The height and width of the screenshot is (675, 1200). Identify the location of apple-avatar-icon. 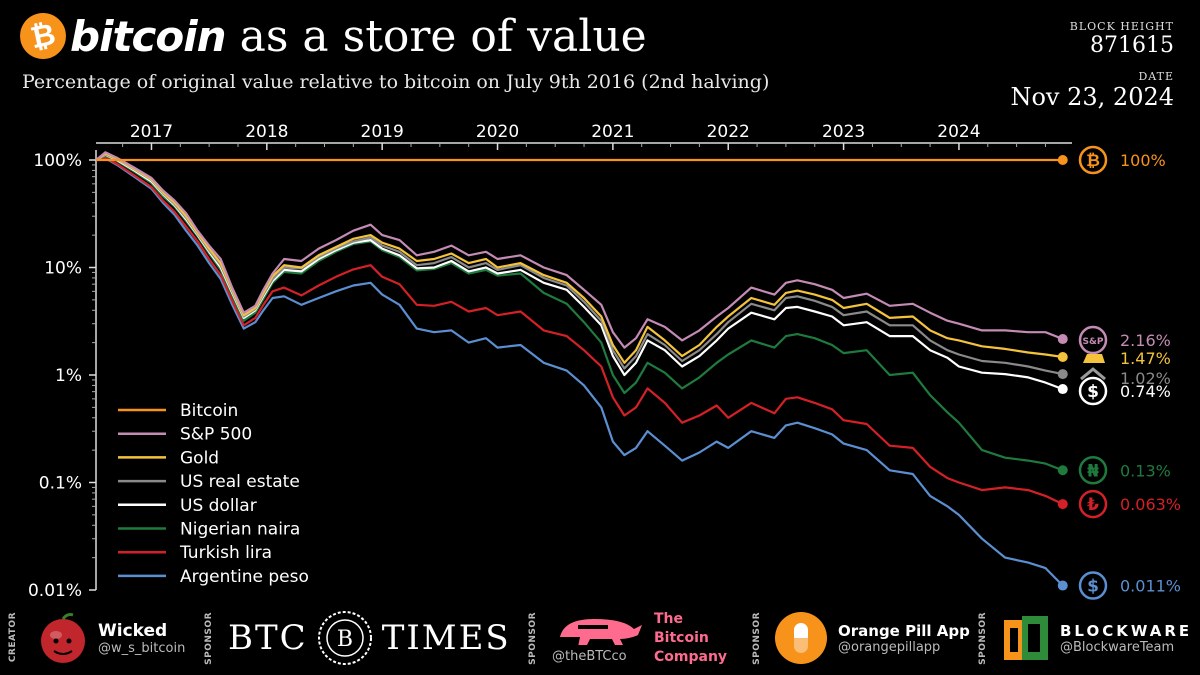
(63, 638).